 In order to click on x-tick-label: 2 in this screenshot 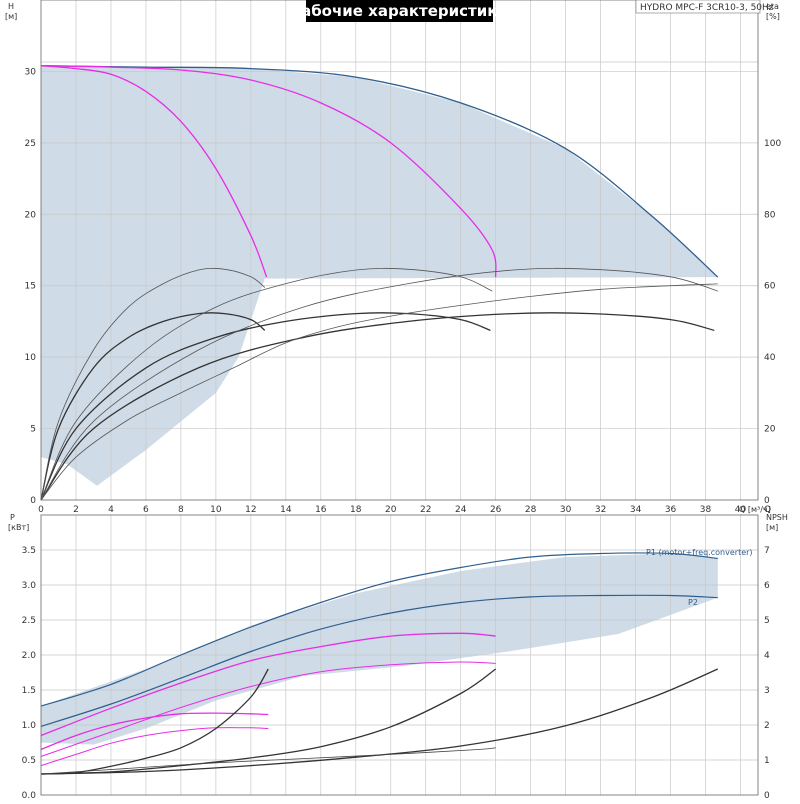, I will do `click(76, 510)`.